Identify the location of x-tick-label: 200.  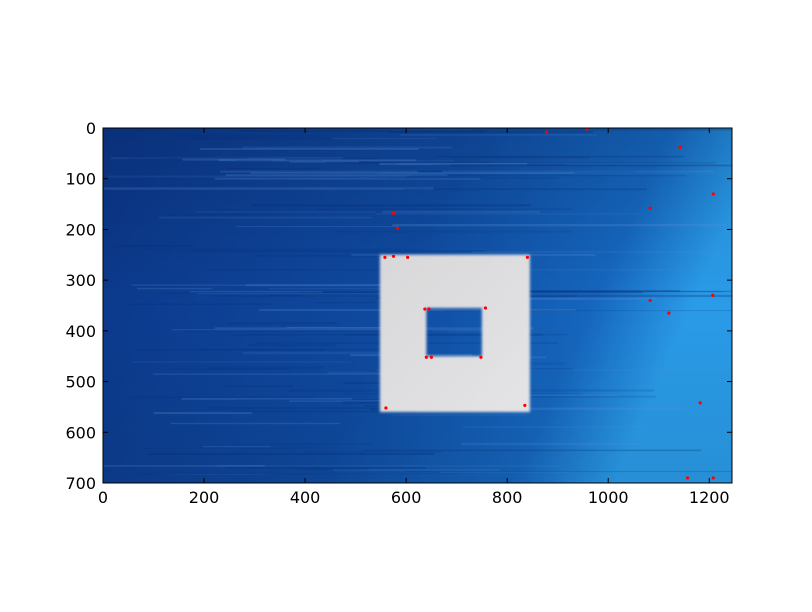
(204, 497).